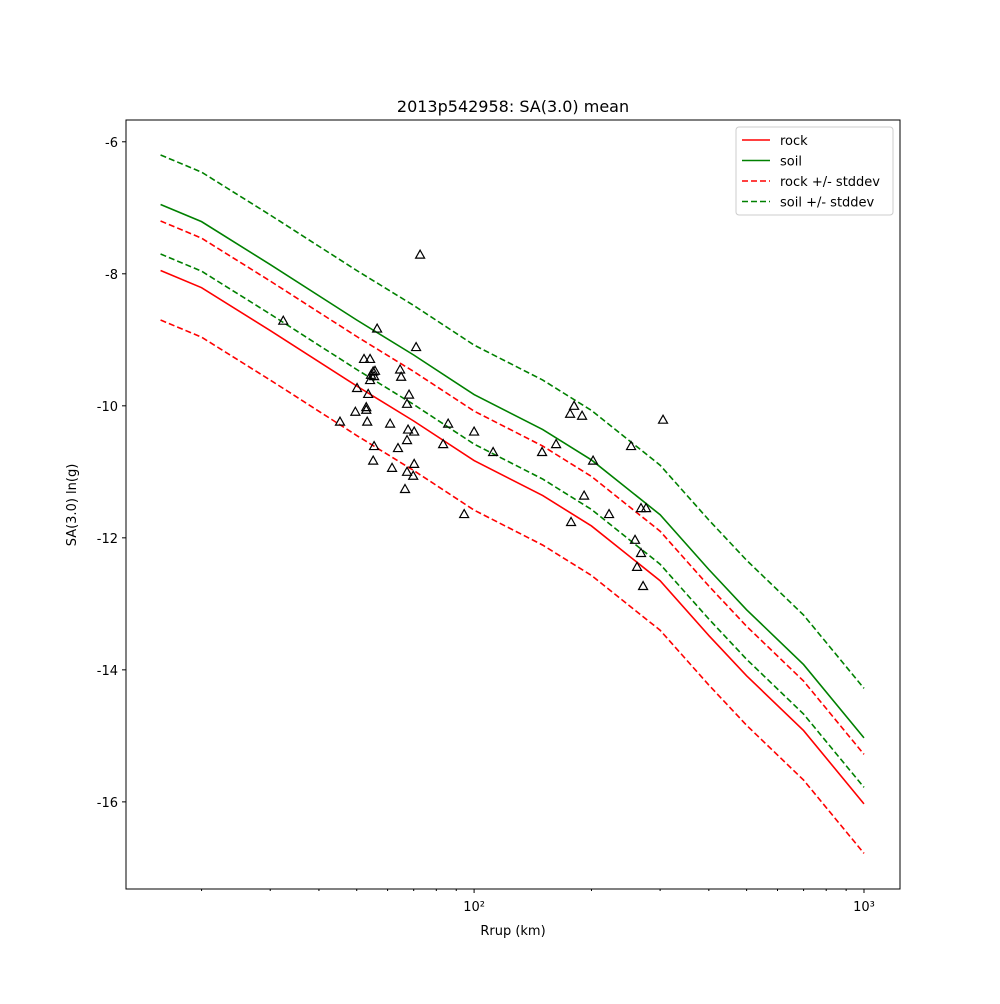 The image size is (1000, 1004). What do you see at coordinates (512, 931) in the screenshot?
I see `x-axis-label: Rrup (km)` at bounding box center [512, 931].